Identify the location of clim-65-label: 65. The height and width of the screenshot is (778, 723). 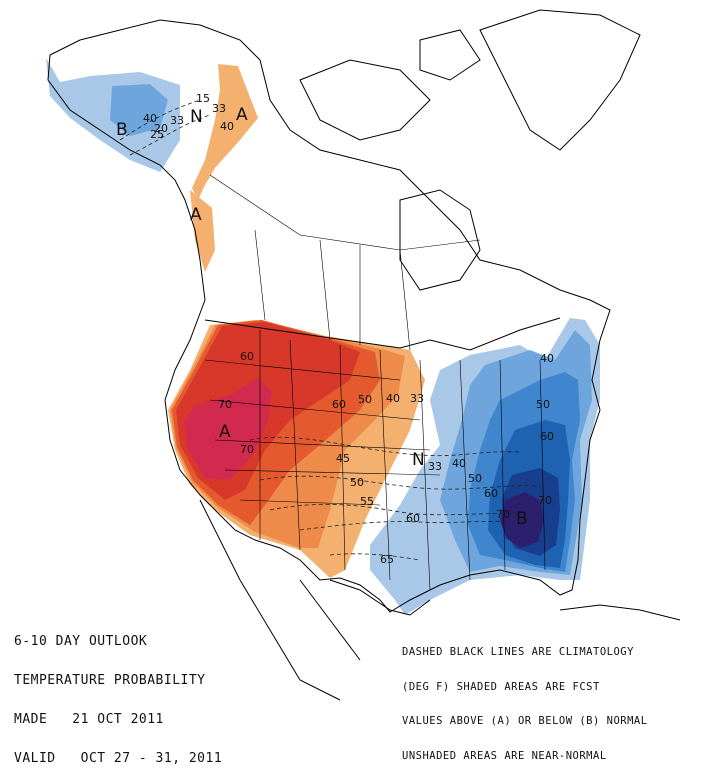
(387, 559).